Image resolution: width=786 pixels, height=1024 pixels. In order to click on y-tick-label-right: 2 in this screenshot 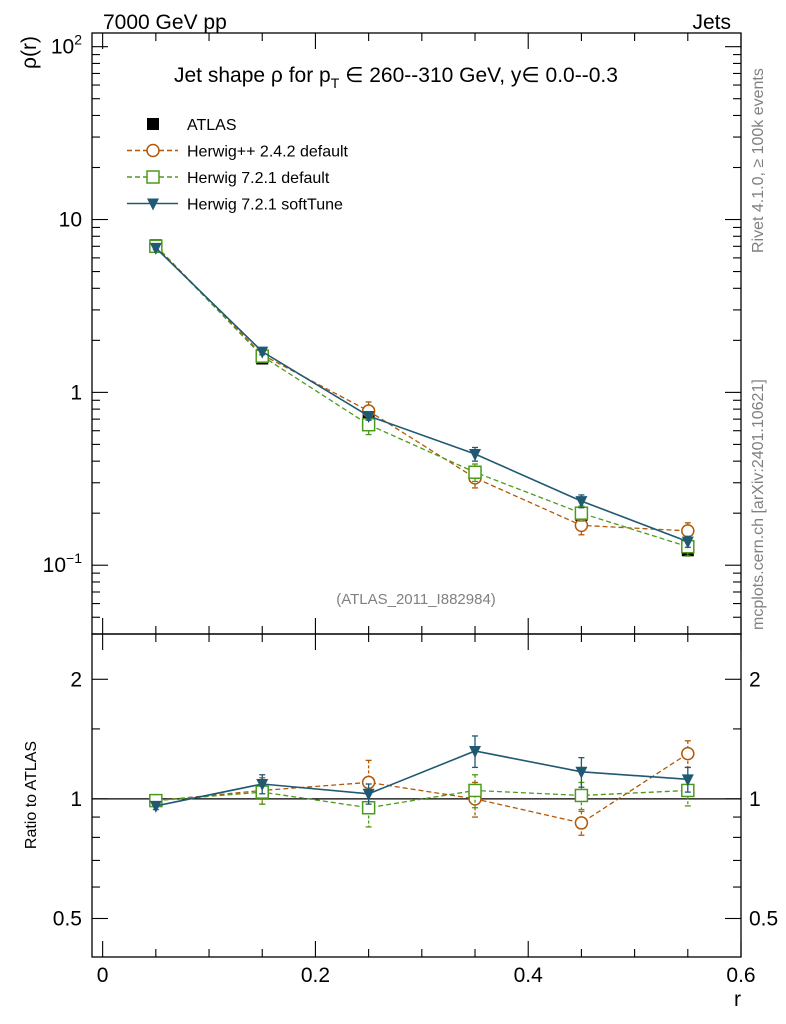, I will do `click(755, 679)`.